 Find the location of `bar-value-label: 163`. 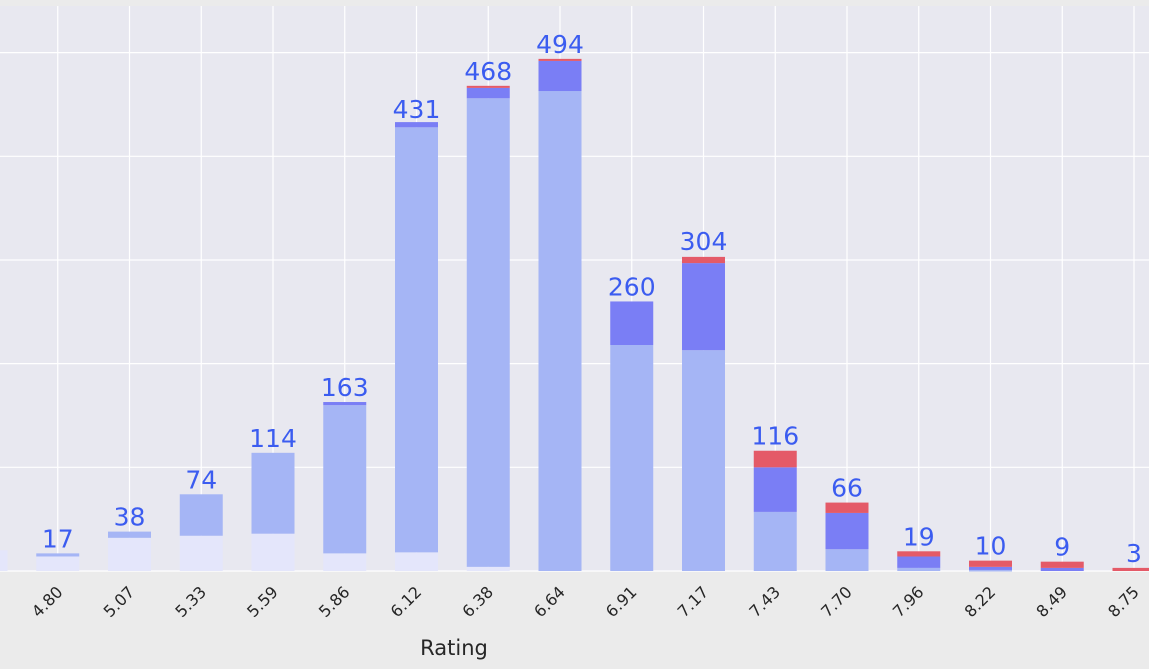

bar-value-label: 163 is located at coordinates (345, 387).